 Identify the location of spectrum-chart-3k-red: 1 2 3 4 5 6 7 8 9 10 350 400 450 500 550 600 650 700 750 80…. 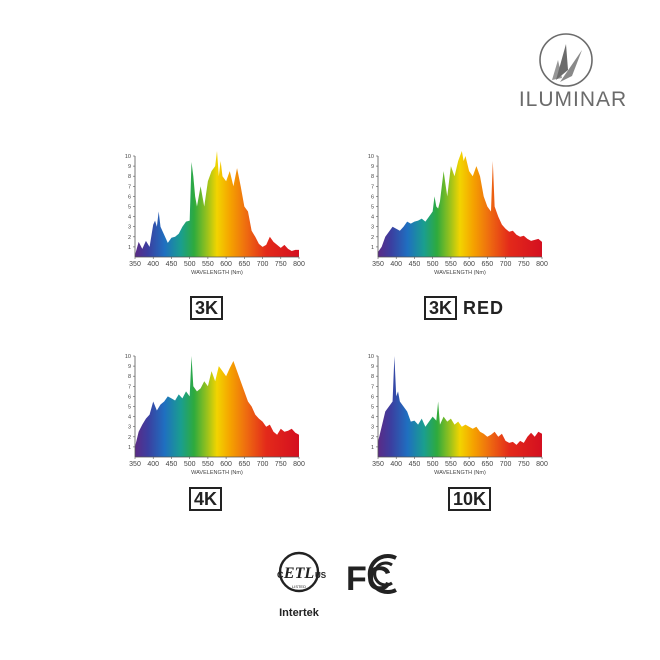
(458, 213).